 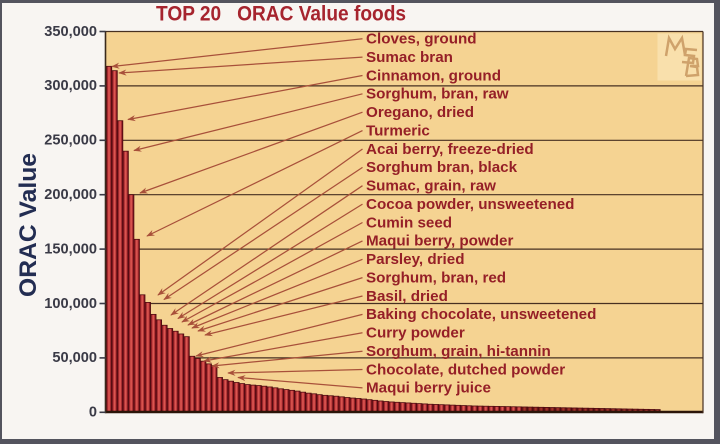 What do you see at coordinates (70, 141) in the screenshot?
I see `svg-text: 250,000` at bounding box center [70, 141].